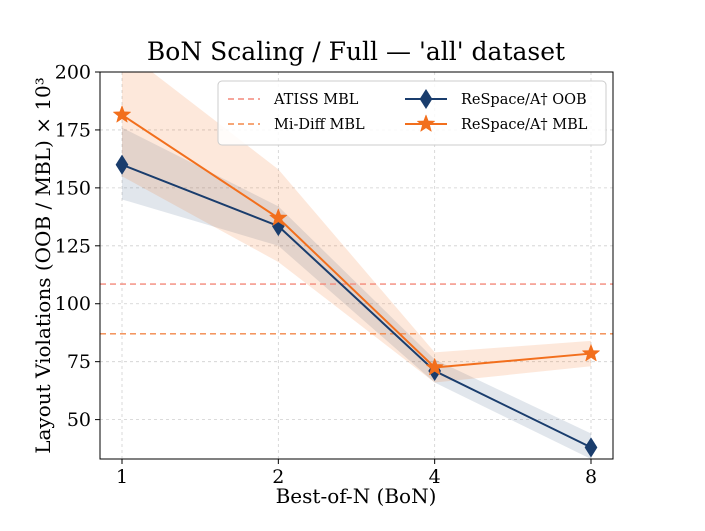  Describe the element at coordinates (73, 73) in the screenshot. I see `y-tick-label: 200` at that location.